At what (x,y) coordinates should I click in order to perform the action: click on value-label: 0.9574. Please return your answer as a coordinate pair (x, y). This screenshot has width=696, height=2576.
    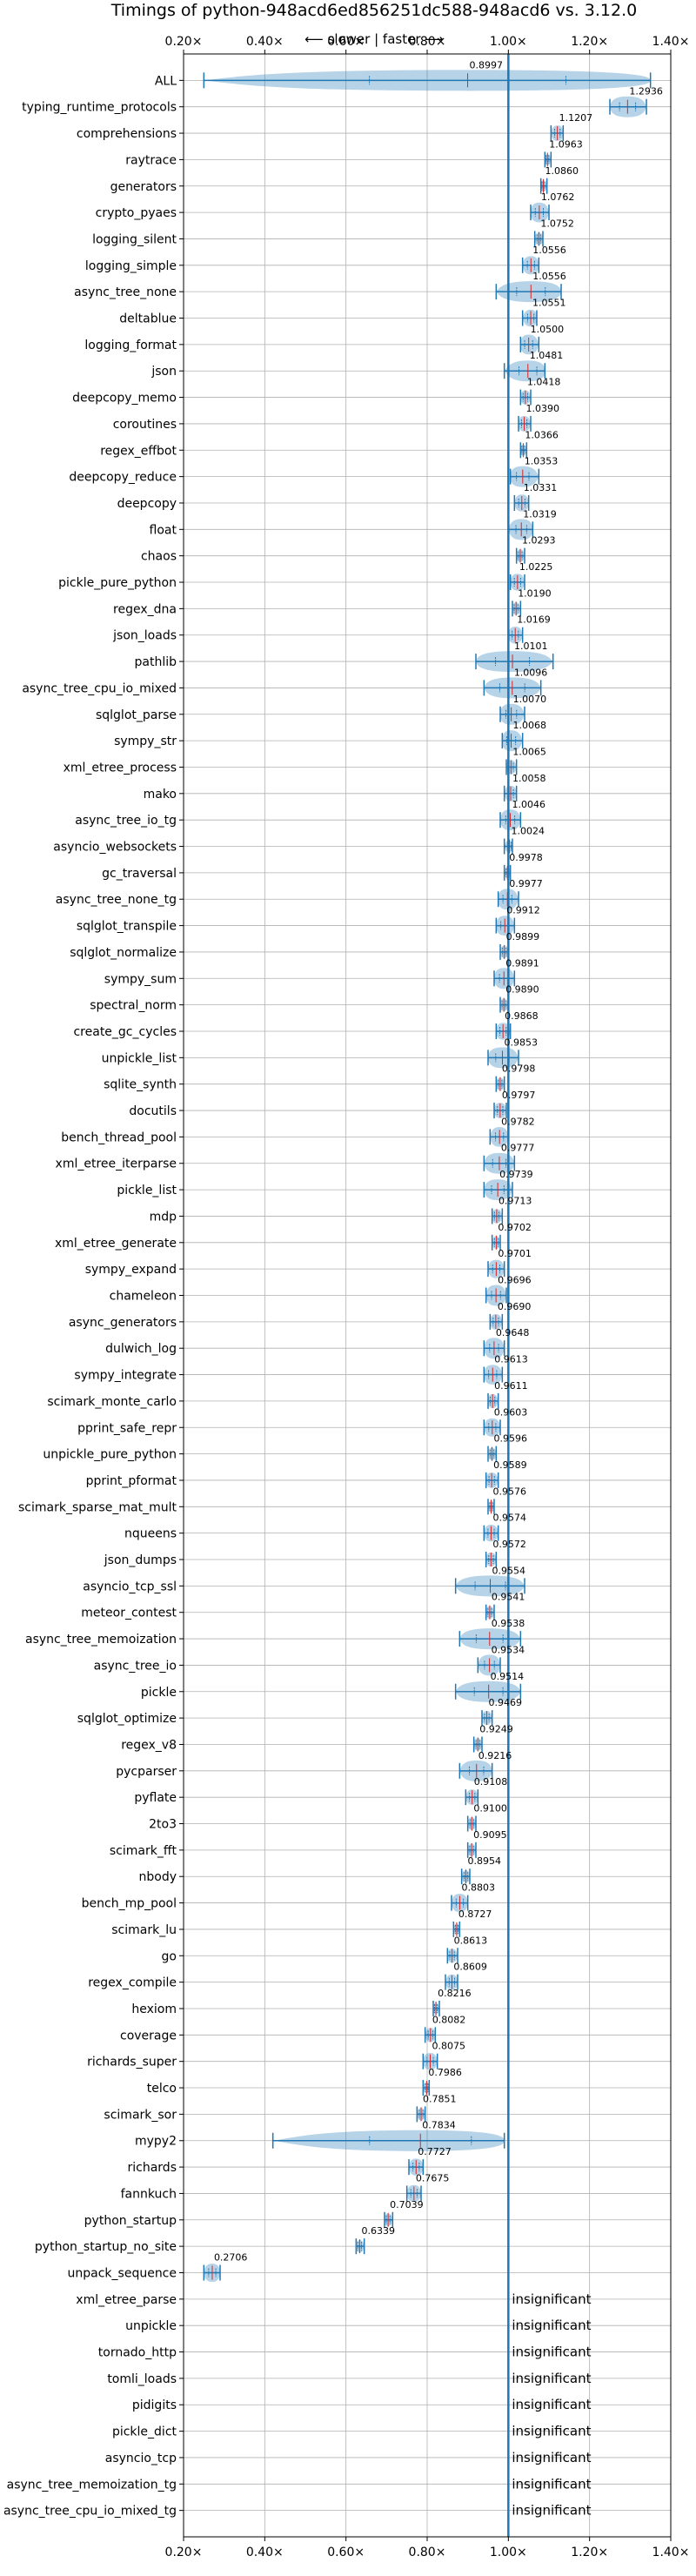
    Looking at the image, I should click on (509, 1518).